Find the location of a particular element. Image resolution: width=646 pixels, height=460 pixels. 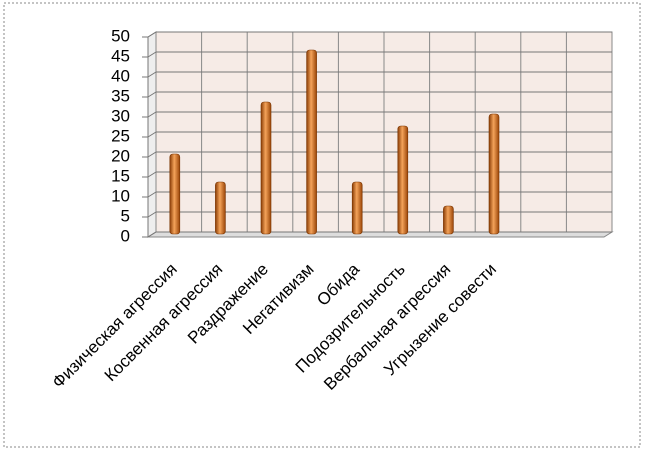

y-tick-label: 45 is located at coordinates (120, 55).